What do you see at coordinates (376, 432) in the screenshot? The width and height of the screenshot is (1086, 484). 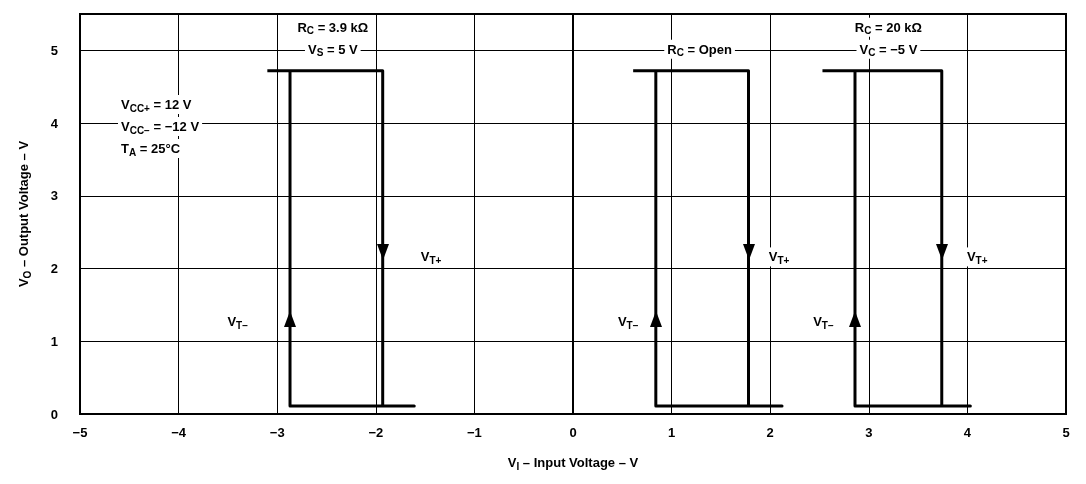 I see `x-tick-label: −2` at bounding box center [376, 432].